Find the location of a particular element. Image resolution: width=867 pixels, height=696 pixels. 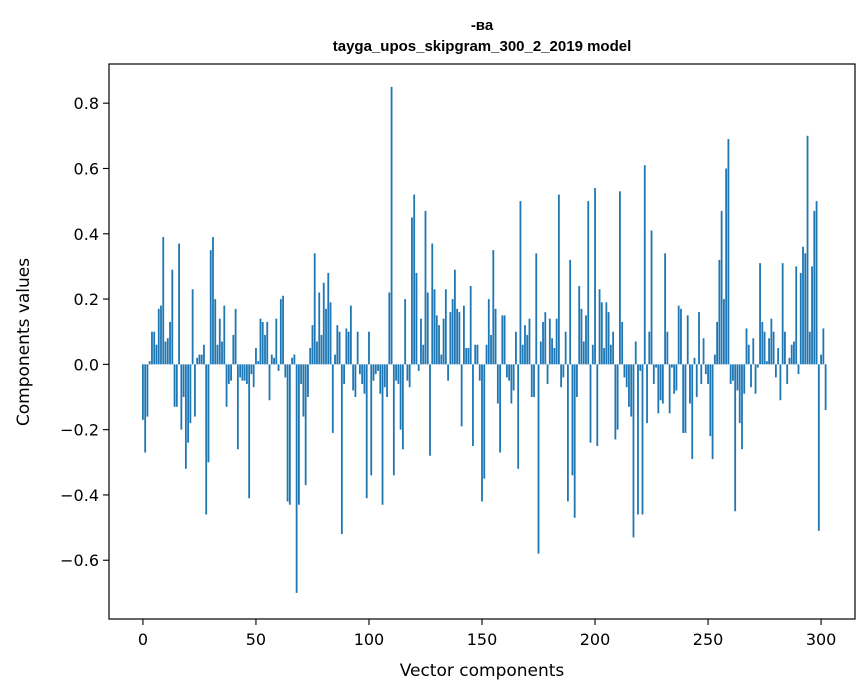

y-tick-label: −0.2 is located at coordinates (79, 430).